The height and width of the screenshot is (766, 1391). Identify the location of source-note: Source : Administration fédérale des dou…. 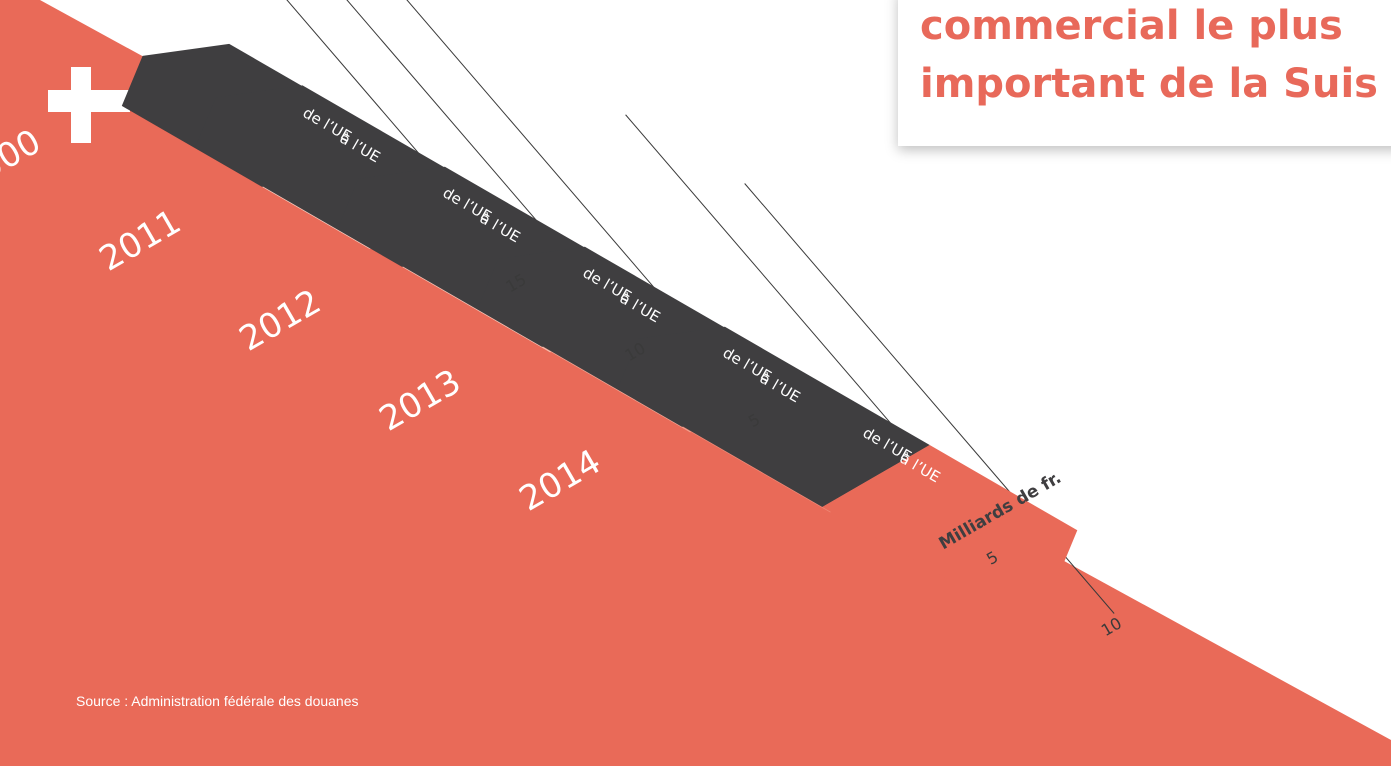
(217, 701).